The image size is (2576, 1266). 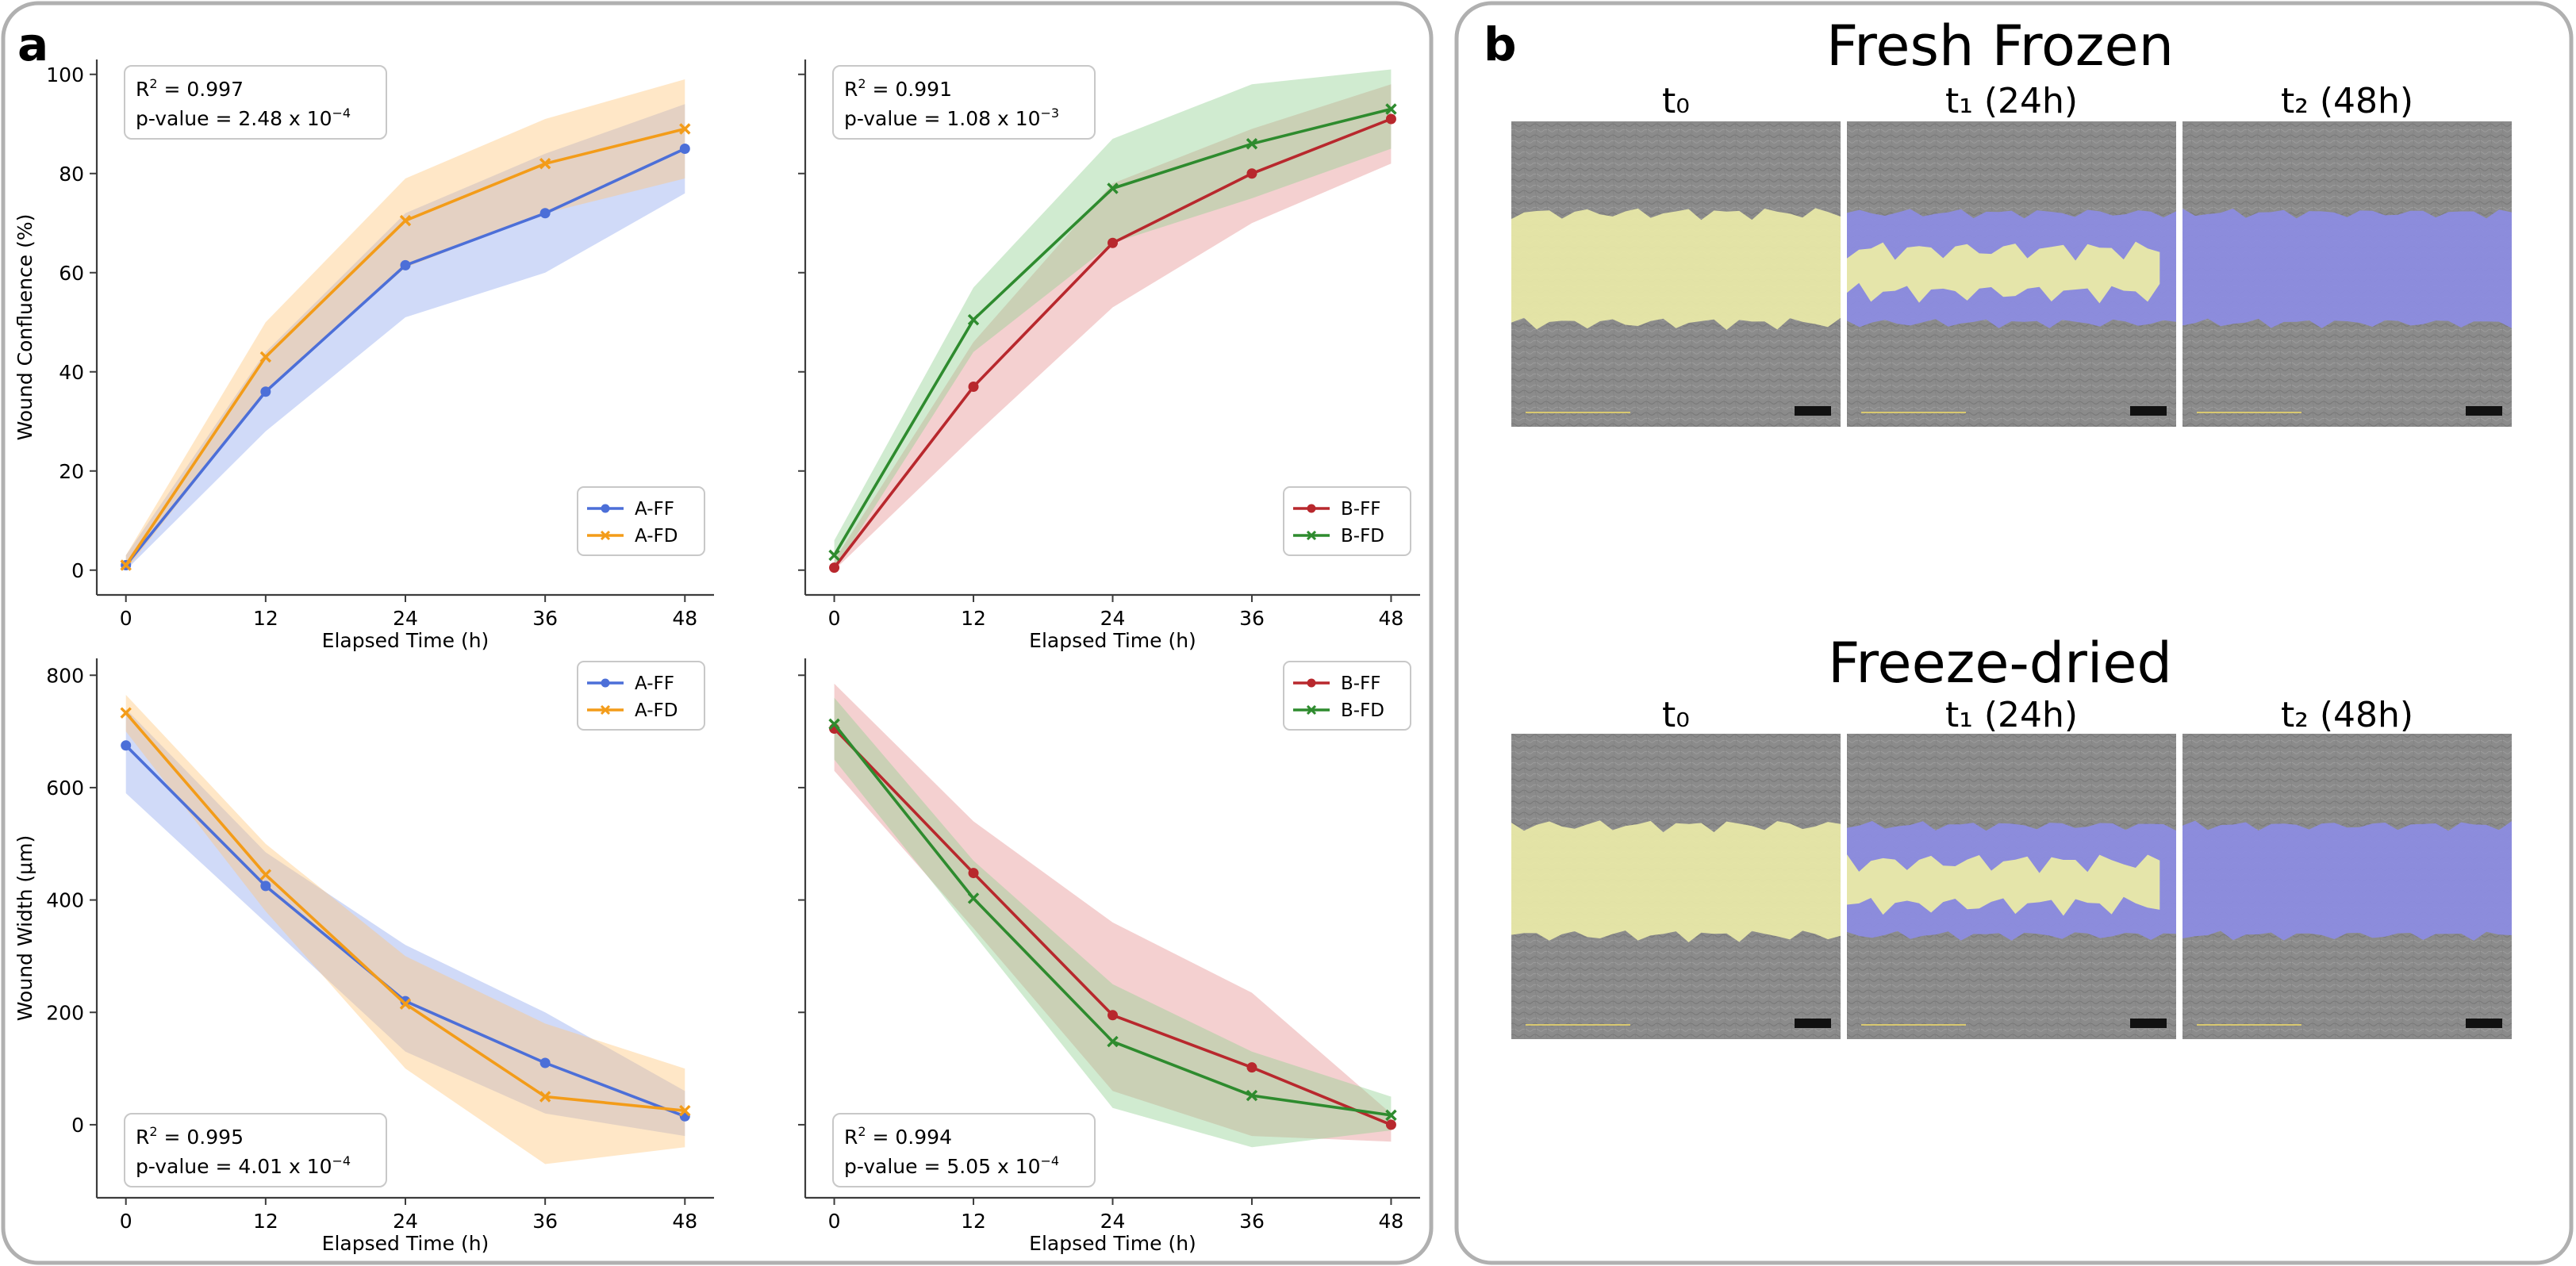 What do you see at coordinates (244, 118) in the screenshot?
I see `p-value-text: p-value = 2.48 x 10−4` at bounding box center [244, 118].